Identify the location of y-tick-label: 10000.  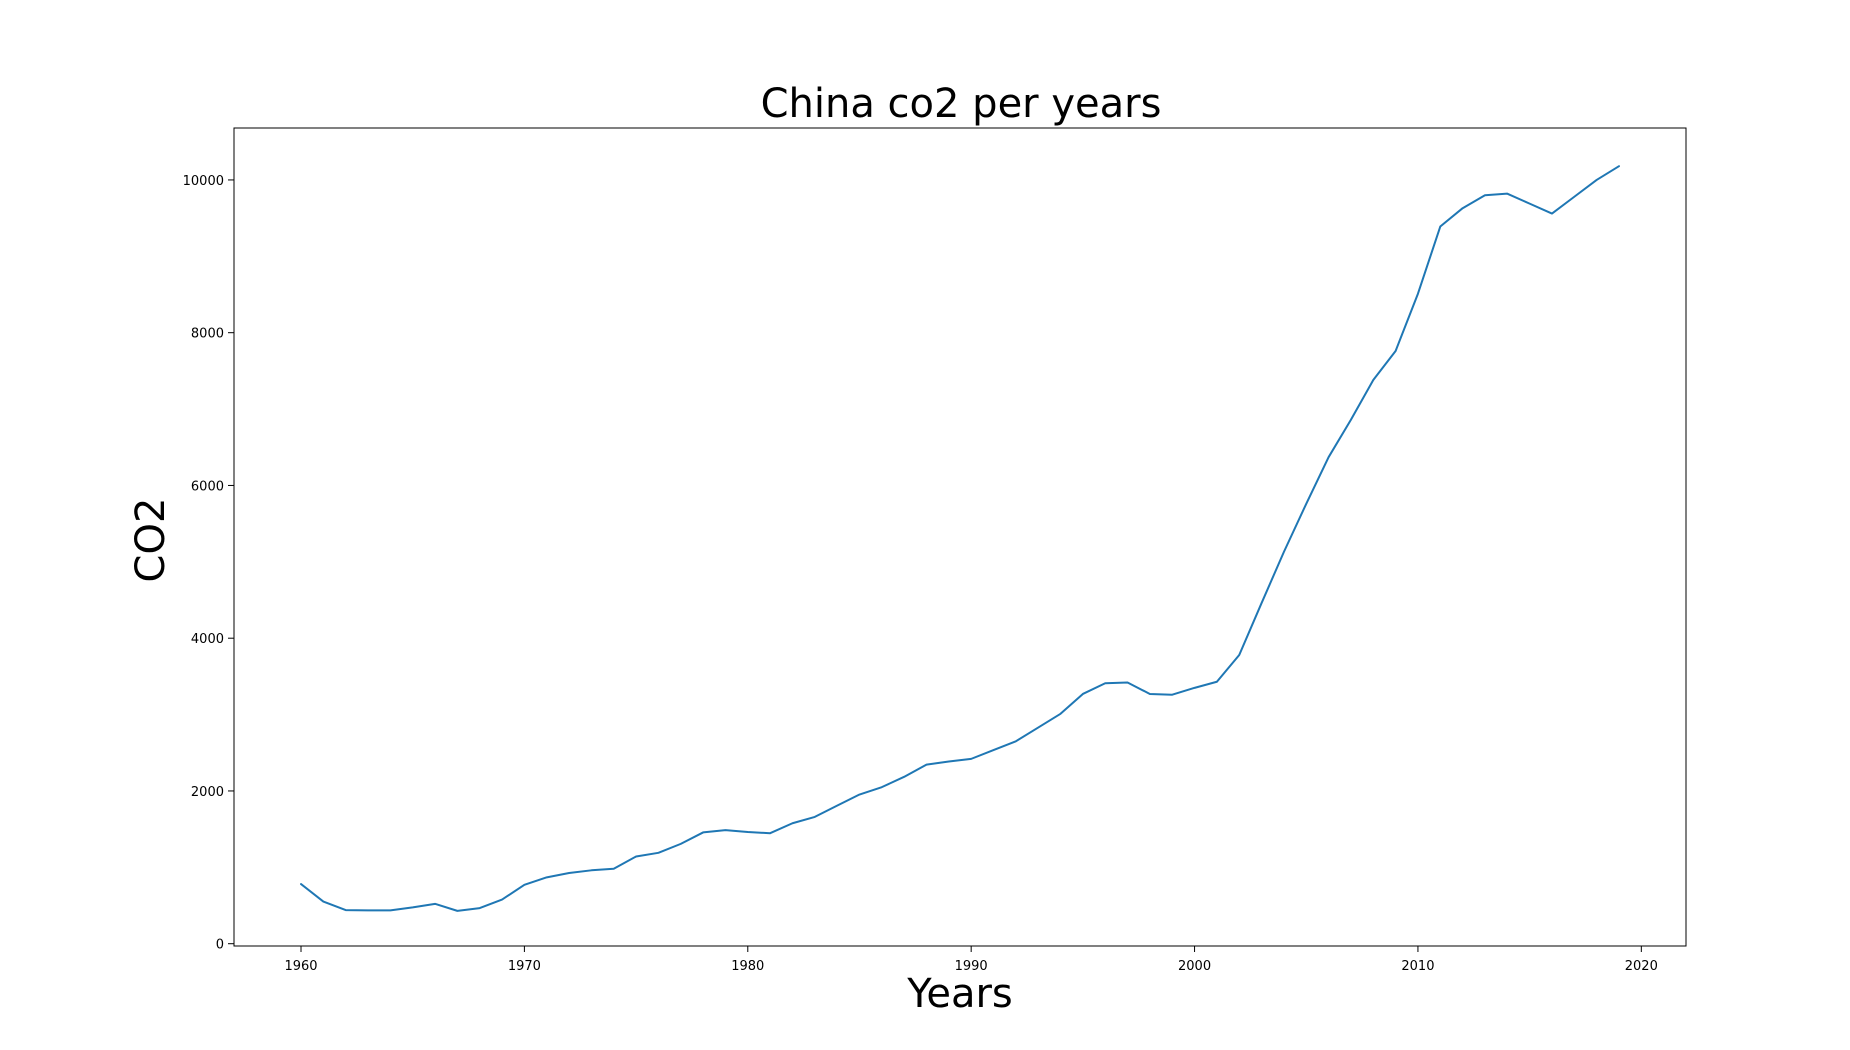
(203, 181).